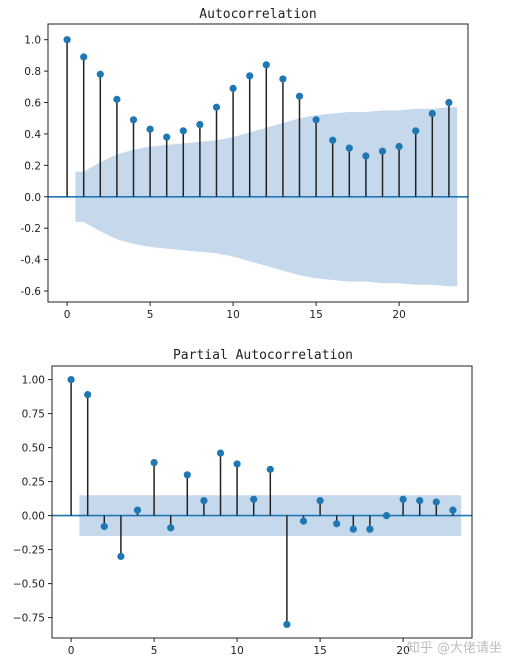 Image resolution: width=517 pixels, height=666 pixels. What do you see at coordinates (29, 585) in the screenshot?
I see `pacf-ytick-label: −0.50` at bounding box center [29, 585].